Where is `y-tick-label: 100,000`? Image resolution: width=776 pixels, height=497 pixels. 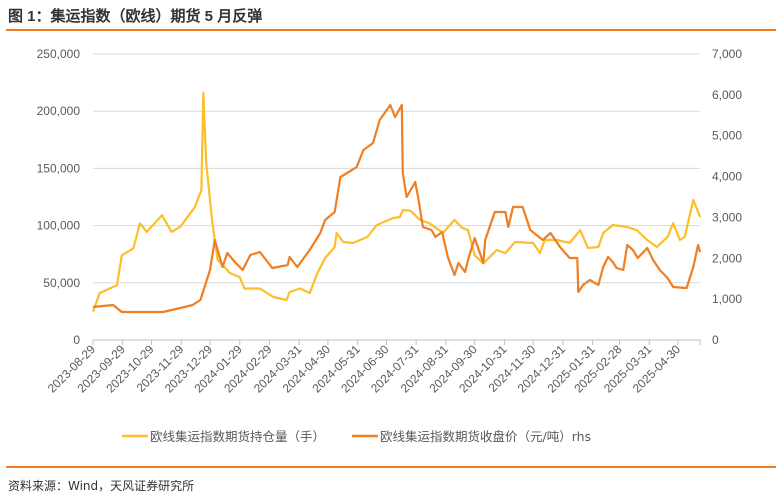 y-tick-label: 100,000 is located at coordinates (59, 226).